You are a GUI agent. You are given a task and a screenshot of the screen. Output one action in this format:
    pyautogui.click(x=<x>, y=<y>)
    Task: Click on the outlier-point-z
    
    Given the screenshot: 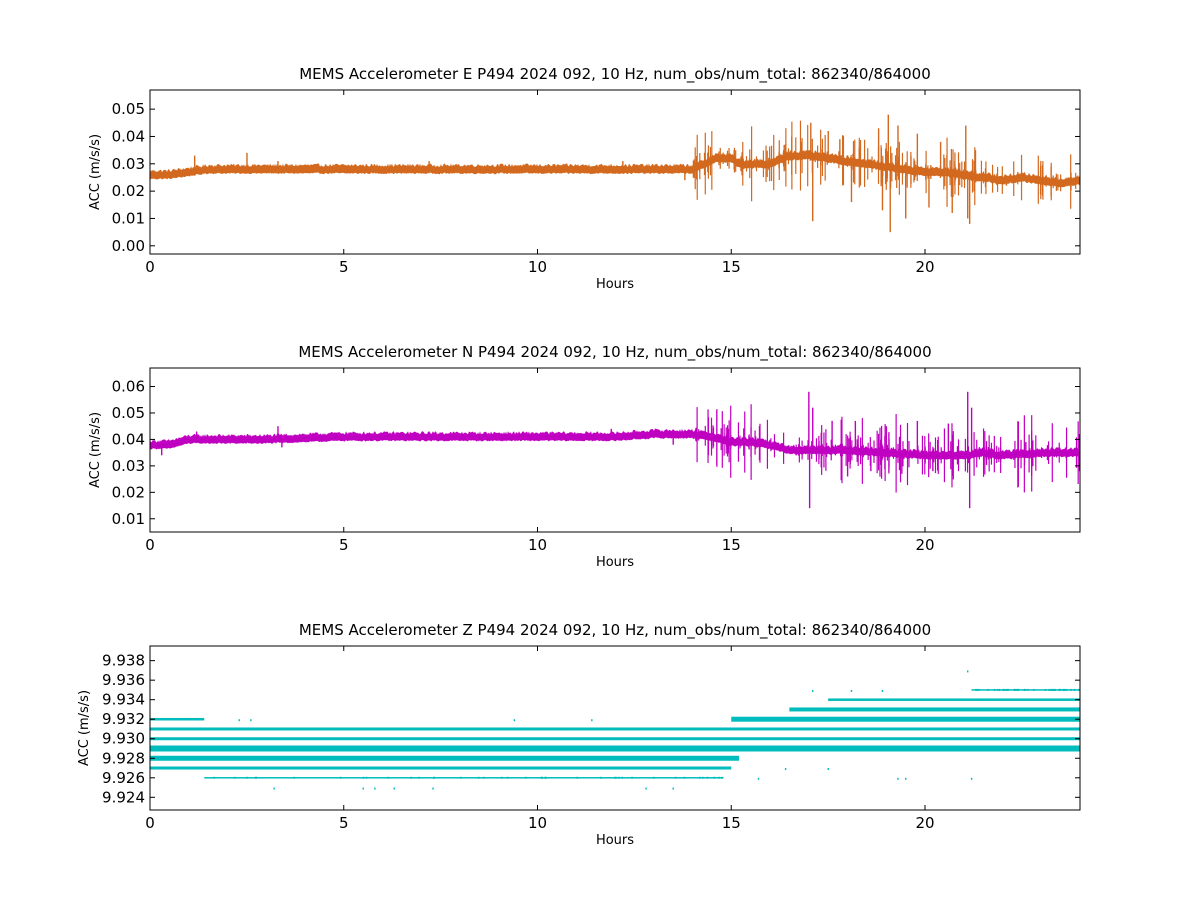 What is the action you would take?
    pyautogui.click(x=433, y=788)
    